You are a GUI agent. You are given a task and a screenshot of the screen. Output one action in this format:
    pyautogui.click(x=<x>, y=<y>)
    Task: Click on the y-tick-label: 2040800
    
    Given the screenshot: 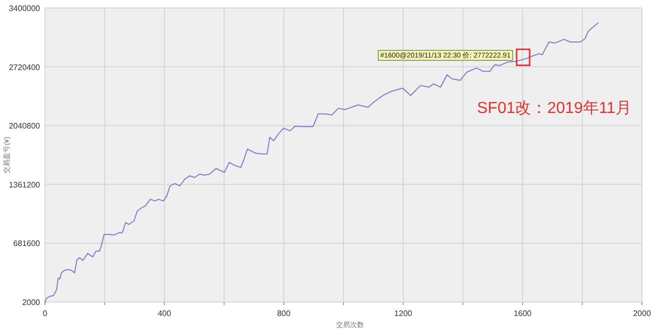 What is the action you would take?
    pyautogui.click(x=24, y=126)
    